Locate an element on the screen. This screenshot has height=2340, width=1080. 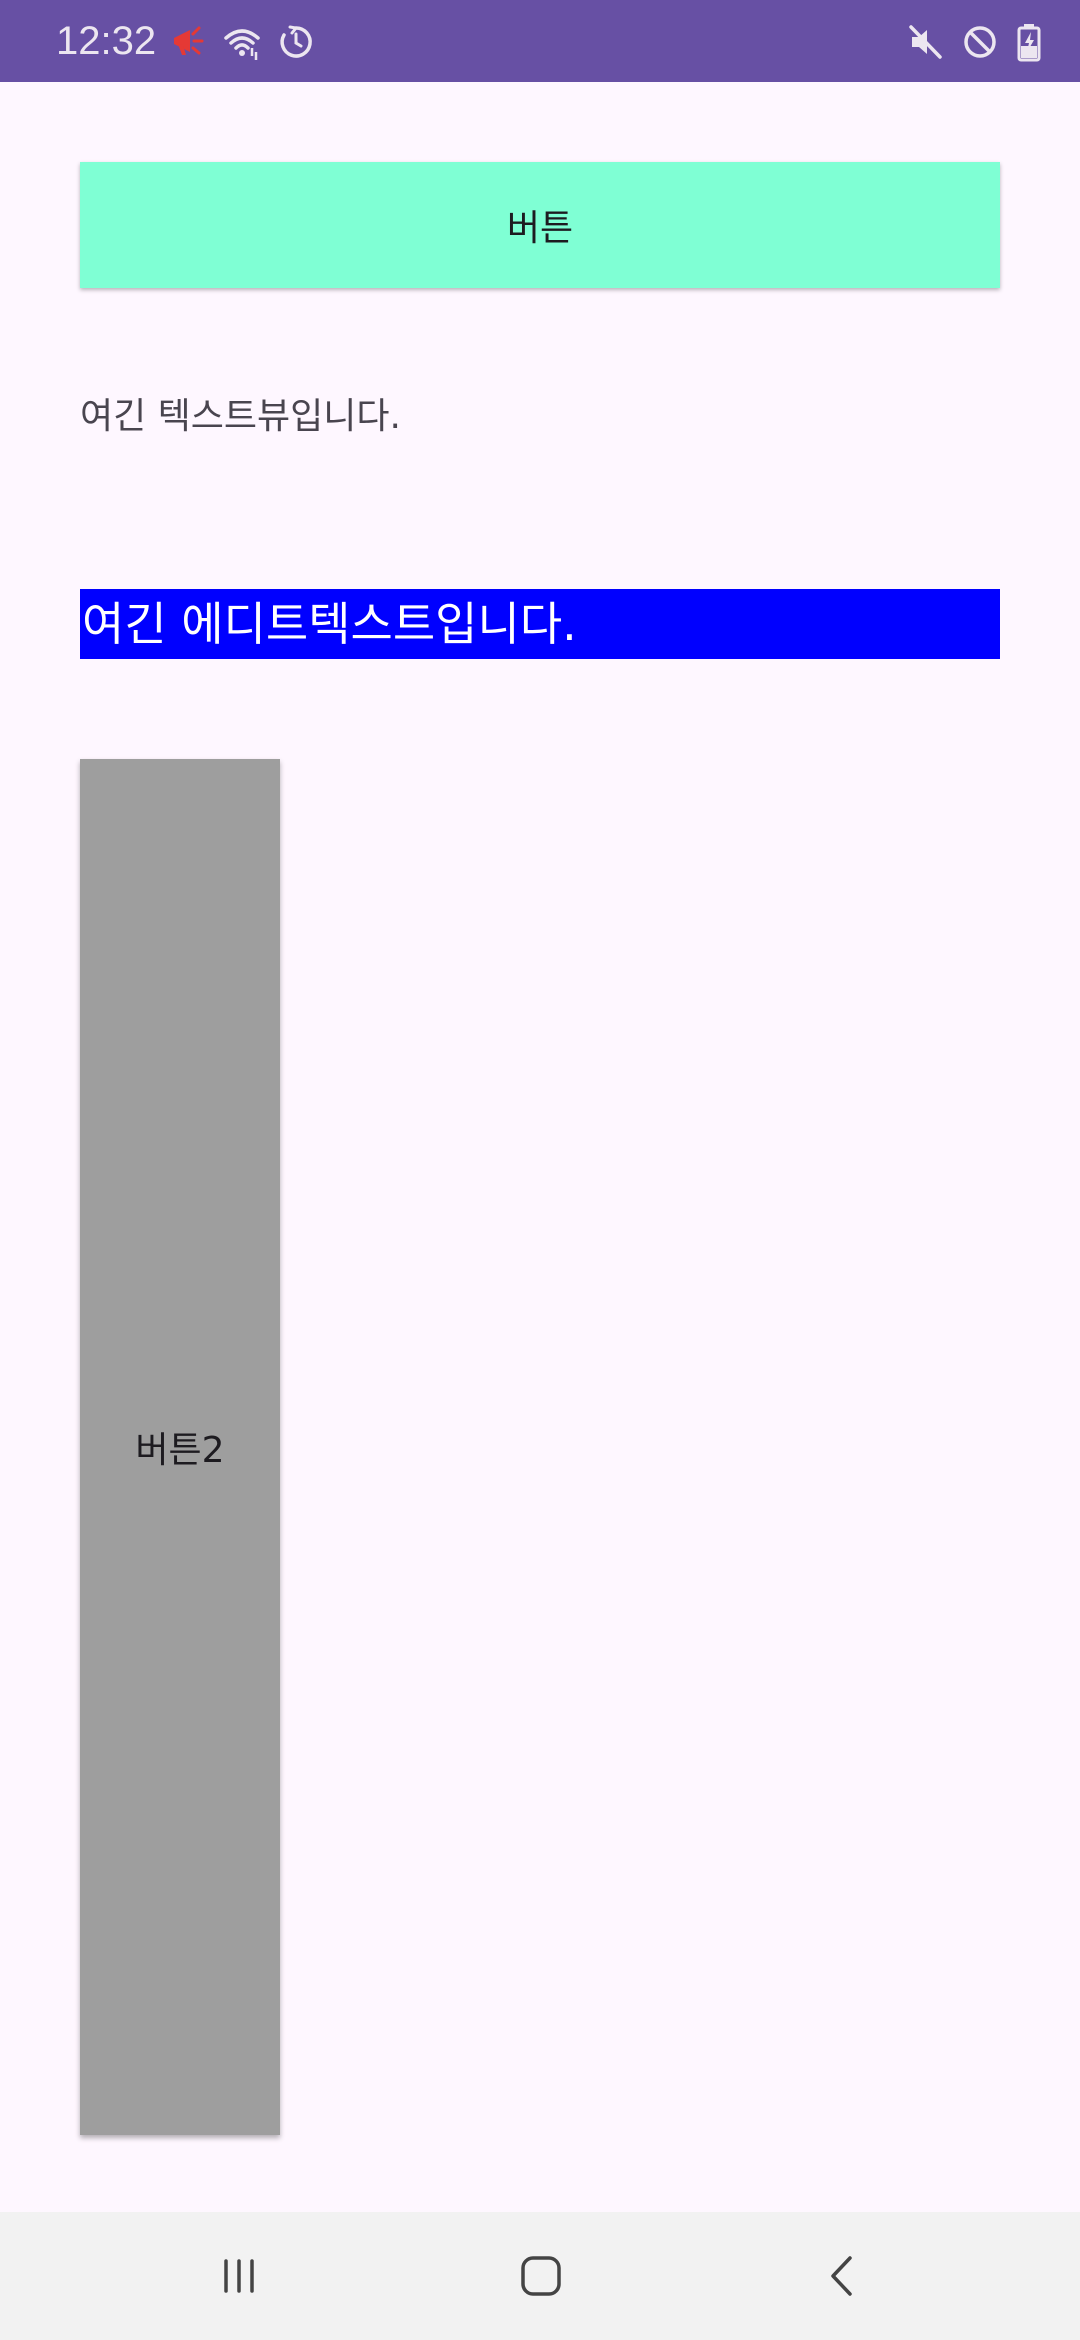
recents-button is located at coordinates (239, 2276).